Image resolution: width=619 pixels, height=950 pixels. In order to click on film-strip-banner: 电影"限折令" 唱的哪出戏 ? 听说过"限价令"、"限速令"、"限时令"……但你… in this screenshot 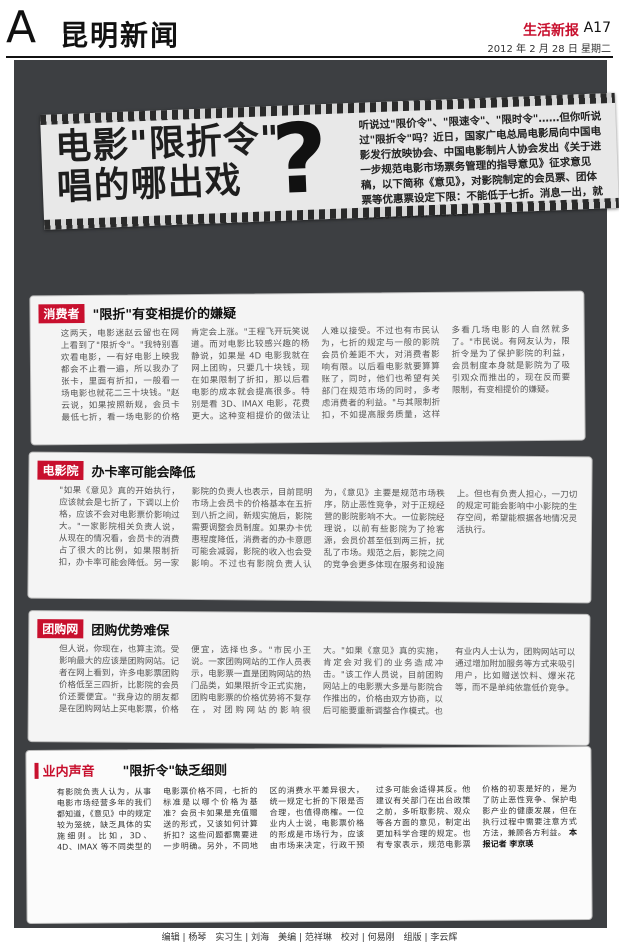, I will do `click(329, 161)`.